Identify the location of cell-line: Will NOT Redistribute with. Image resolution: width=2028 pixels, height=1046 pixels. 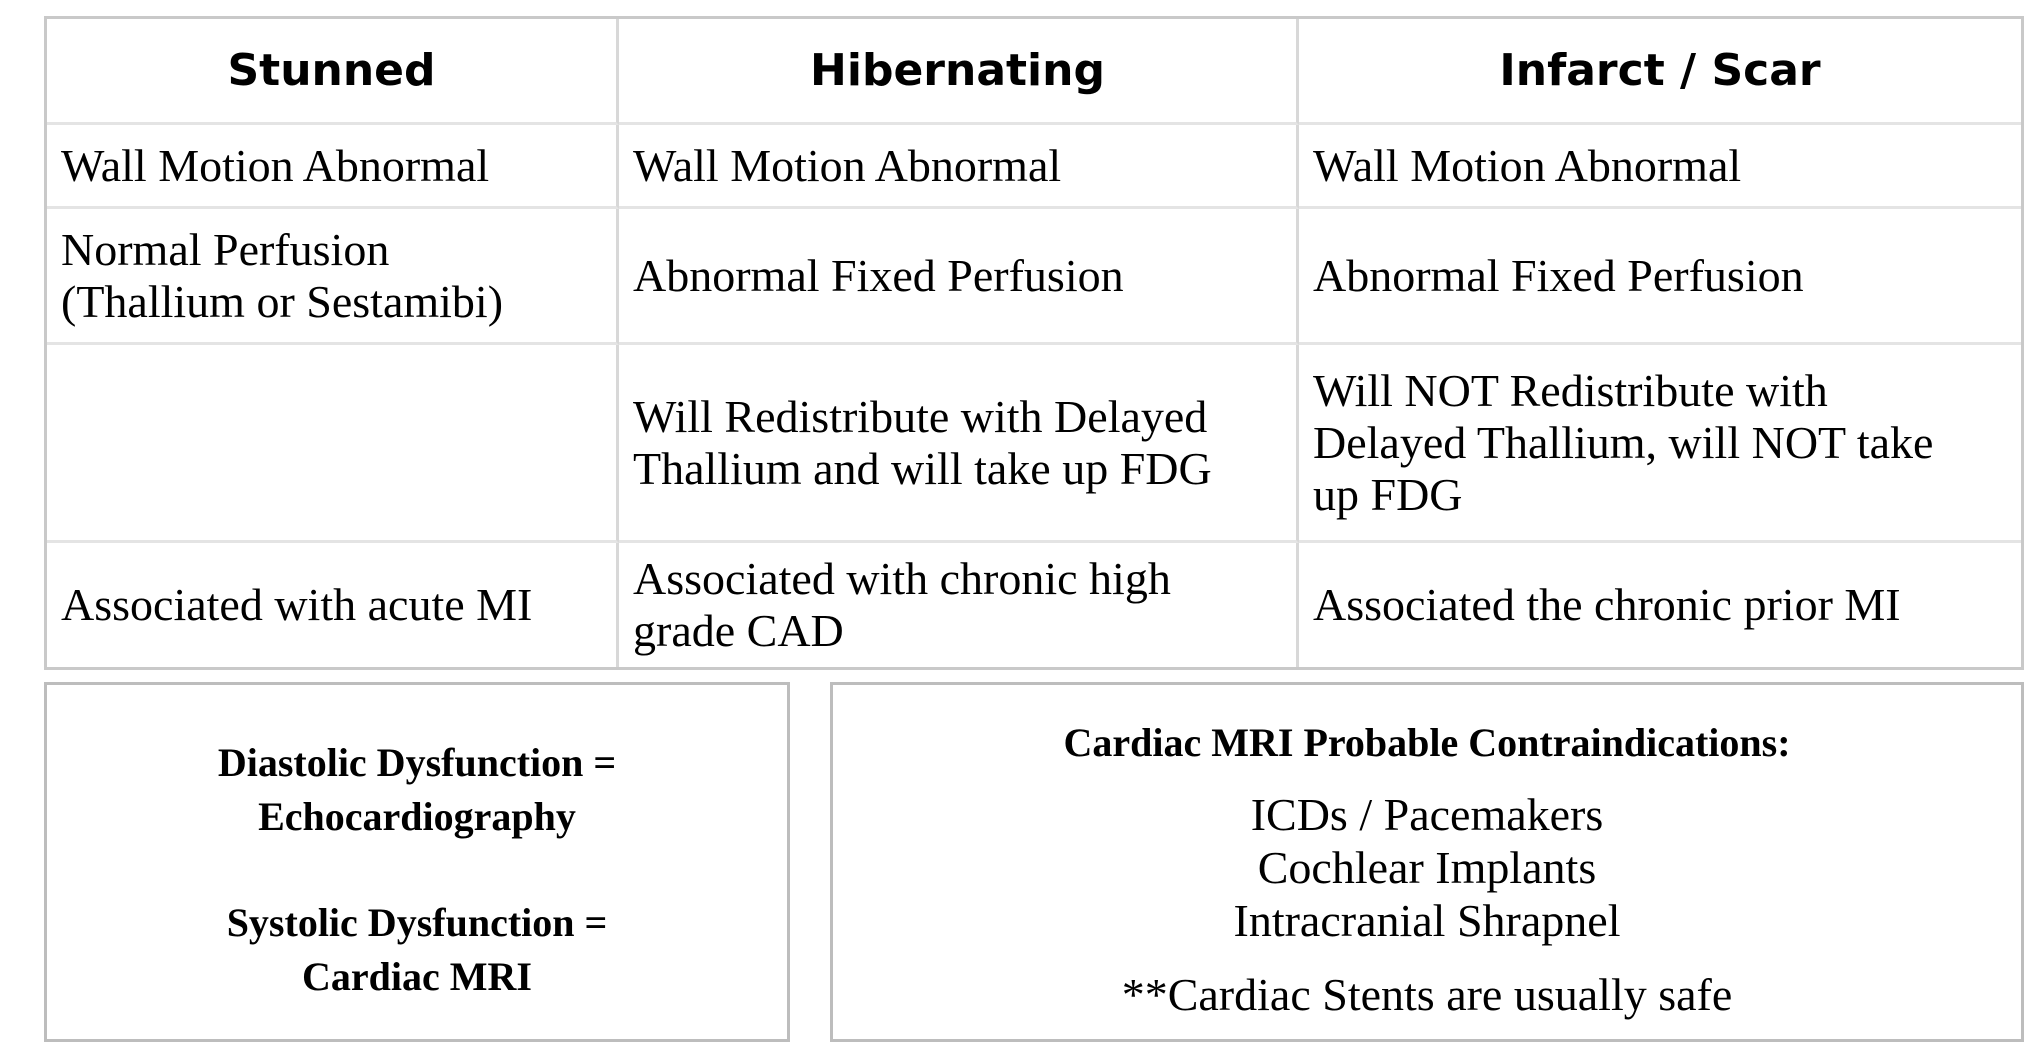
(1570, 390).